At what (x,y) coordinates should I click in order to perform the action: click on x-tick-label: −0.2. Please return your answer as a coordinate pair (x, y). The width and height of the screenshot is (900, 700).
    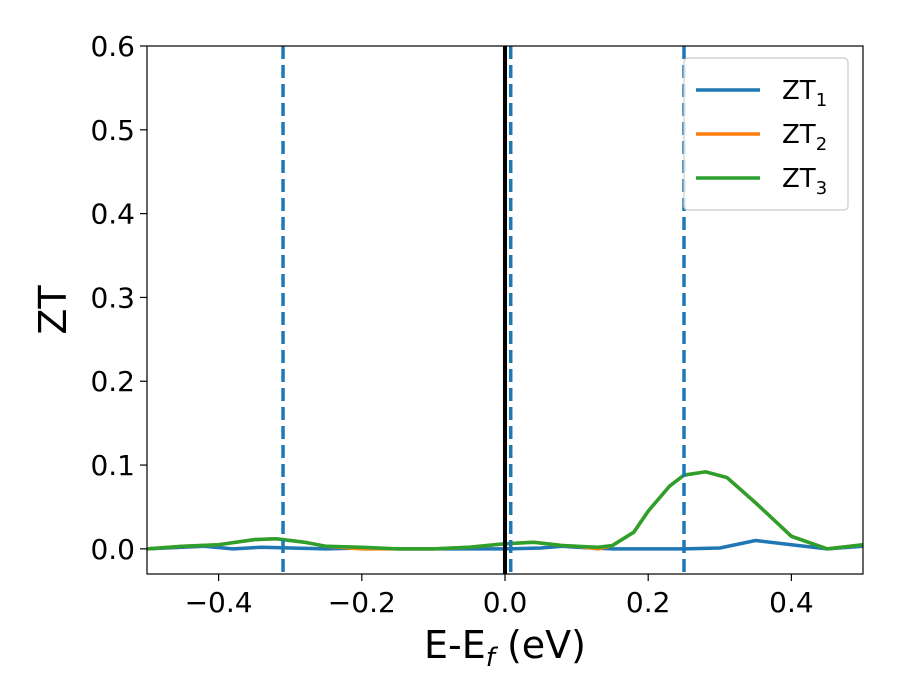
    Looking at the image, I should click on (362, 602).